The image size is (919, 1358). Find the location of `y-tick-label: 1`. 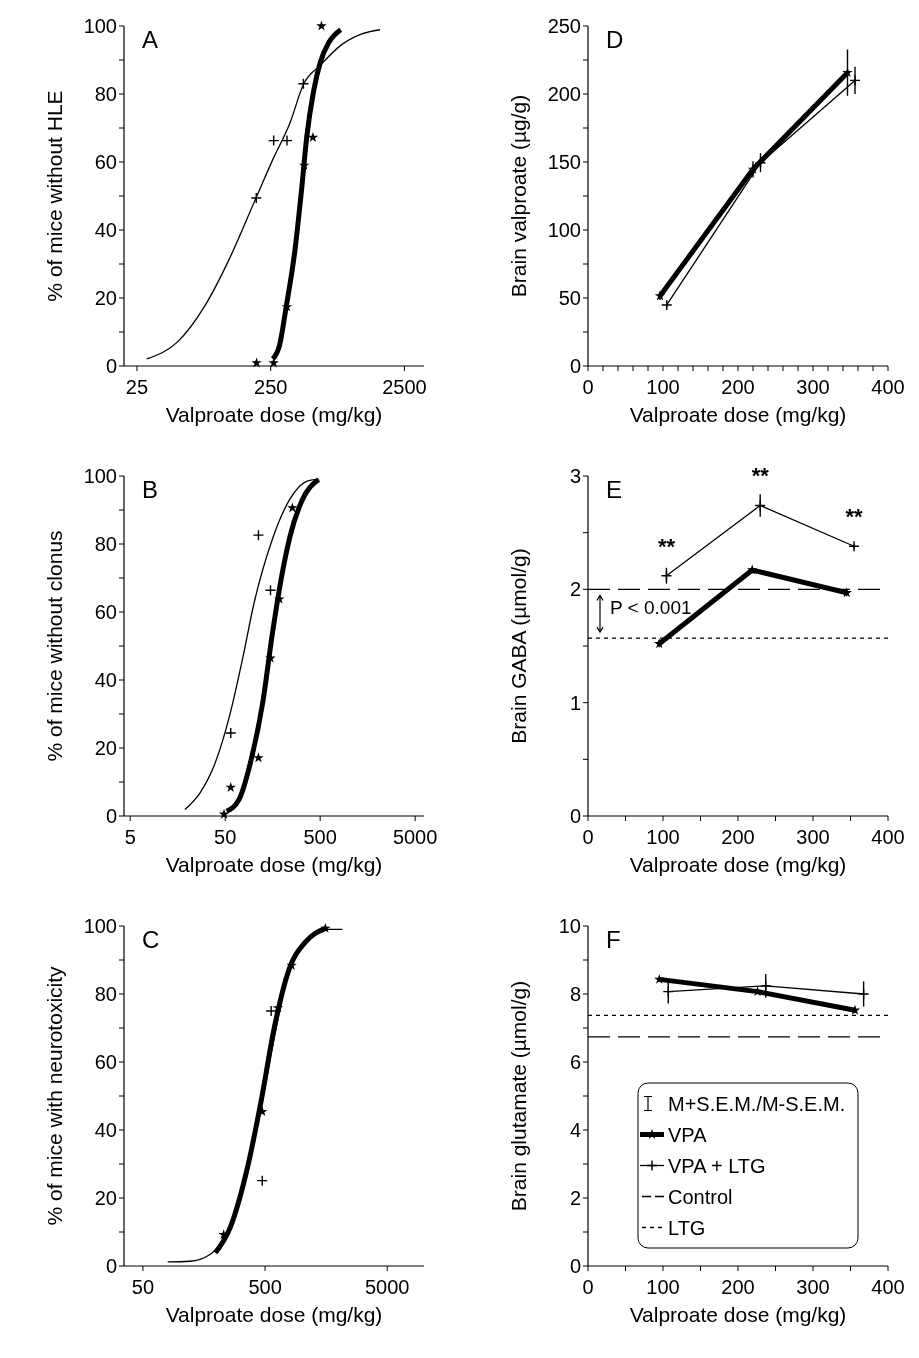

y-tick-label: 1 is located at coordinates (575, 702).